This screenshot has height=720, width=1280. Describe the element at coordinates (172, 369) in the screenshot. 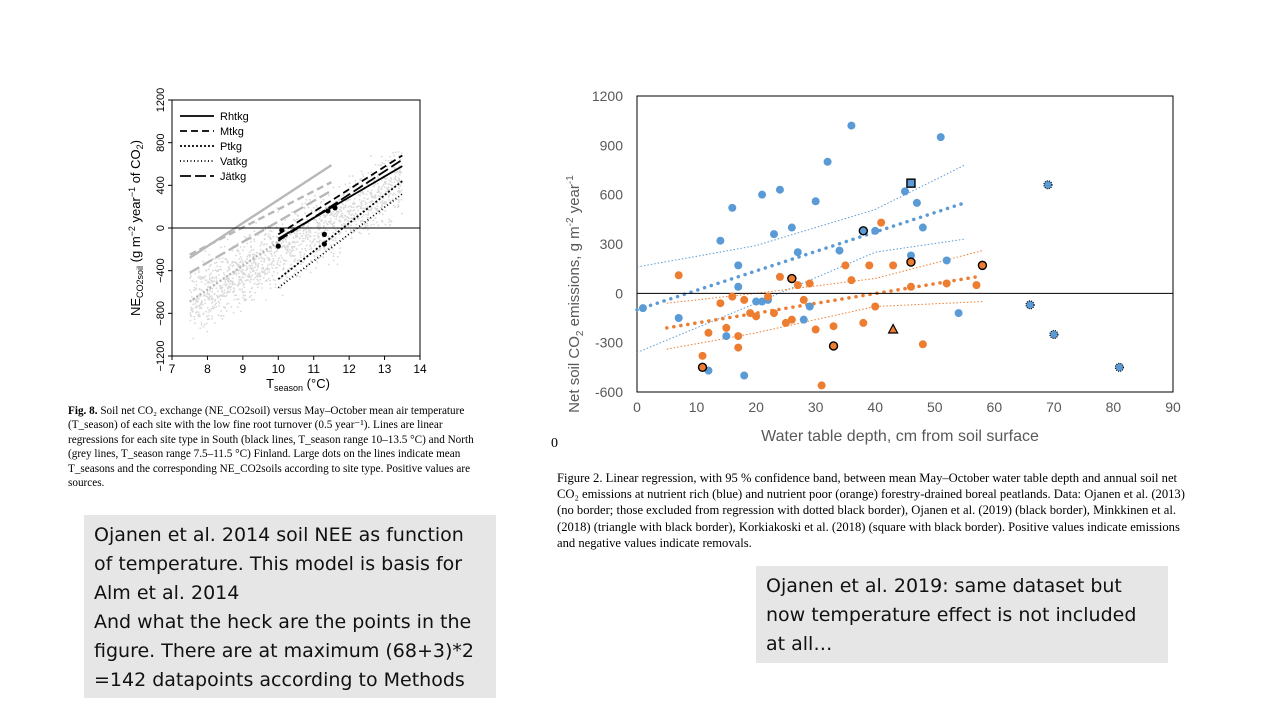

I see `fig8-x-tick-label: 7` at that location.